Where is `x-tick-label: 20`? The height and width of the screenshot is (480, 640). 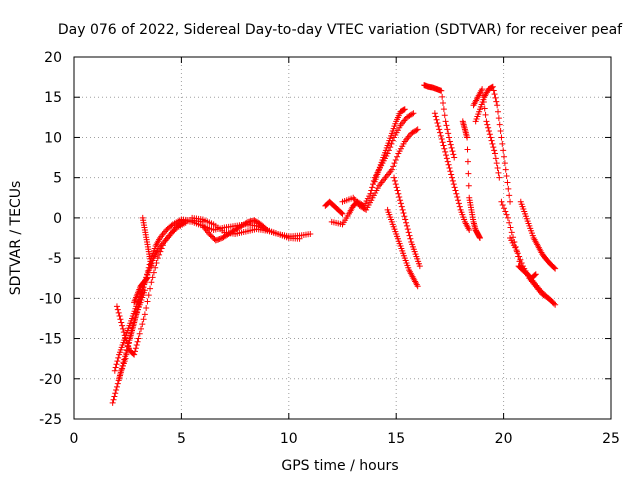
x-tick-label: 20 is located at coordinates (504, 439).